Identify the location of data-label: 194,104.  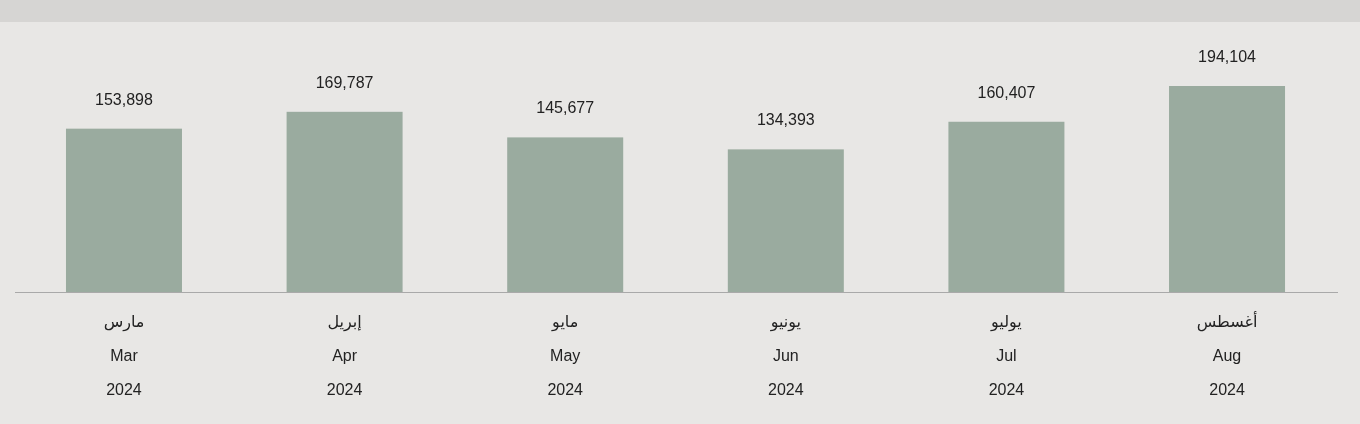
(1227, 56).